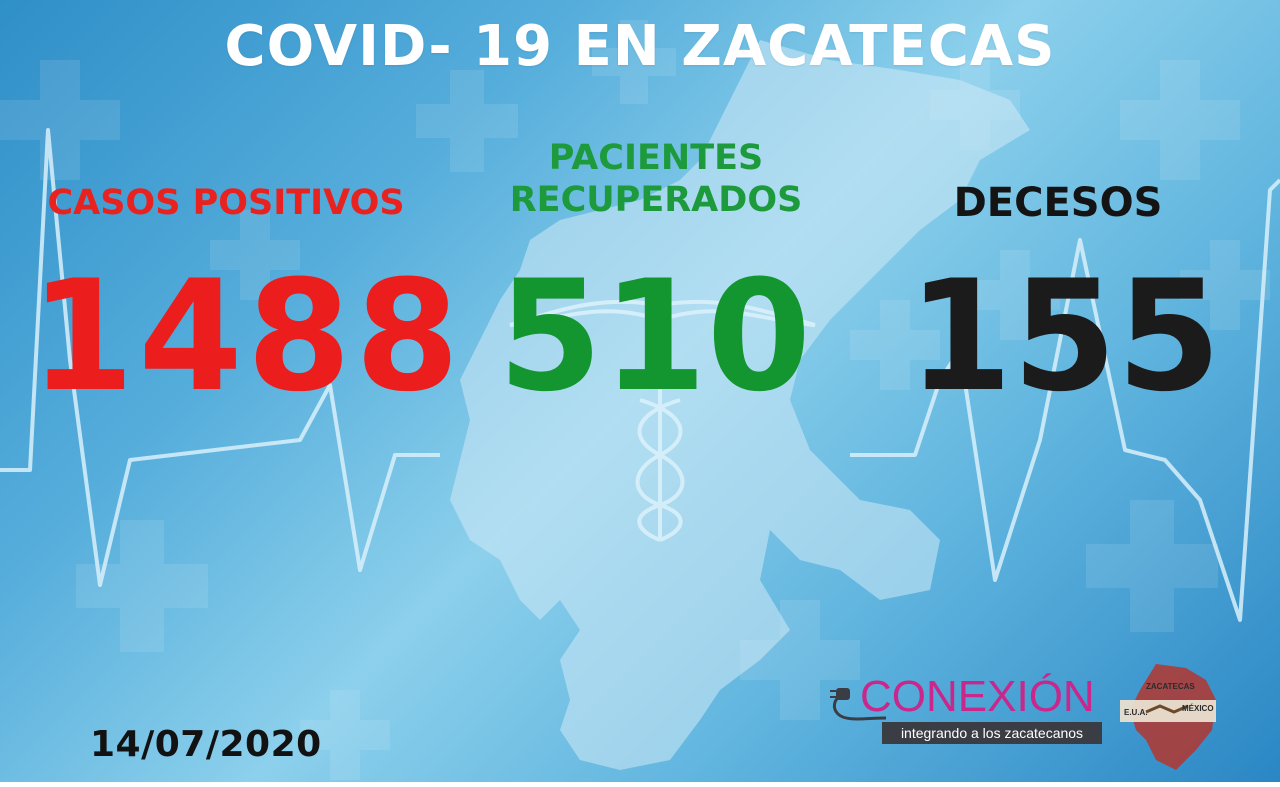 The height and width of the screenshot is (787, 1280). What do you see at coordinates (206, 744) in the screenshot?
I see `report-date: 14/07/2020` at bounding box center [206, 744].